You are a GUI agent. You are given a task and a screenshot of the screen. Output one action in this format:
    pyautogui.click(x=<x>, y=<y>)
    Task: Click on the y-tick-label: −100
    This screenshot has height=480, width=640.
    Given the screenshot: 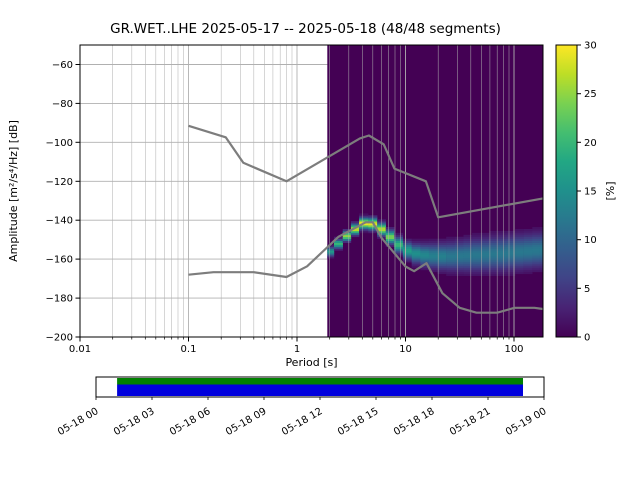 What is the action you would take?
    pyautogui.click(x=59, y=143)
    